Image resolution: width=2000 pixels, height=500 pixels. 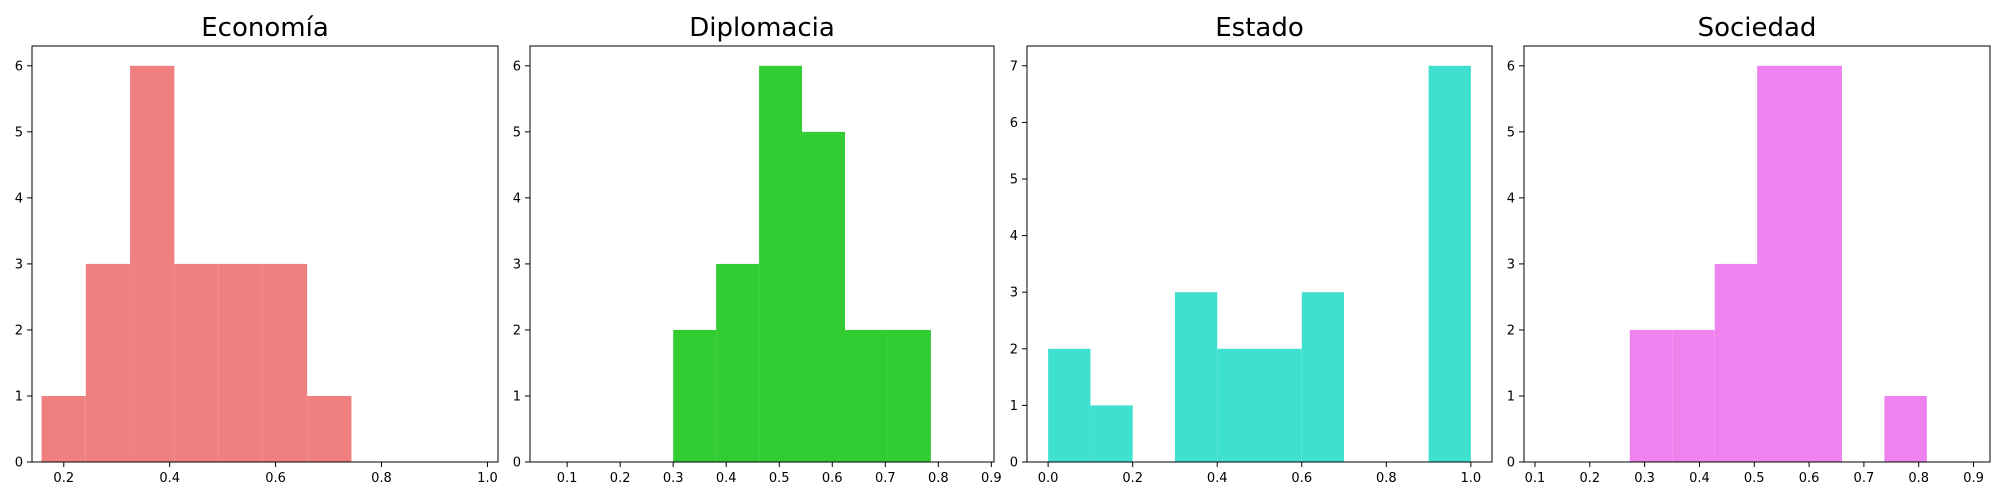 What do you see at coordinates (1014, 66) in the screenshot?
I see `y-tick-label: 7` at bounding box center [1014, 66].